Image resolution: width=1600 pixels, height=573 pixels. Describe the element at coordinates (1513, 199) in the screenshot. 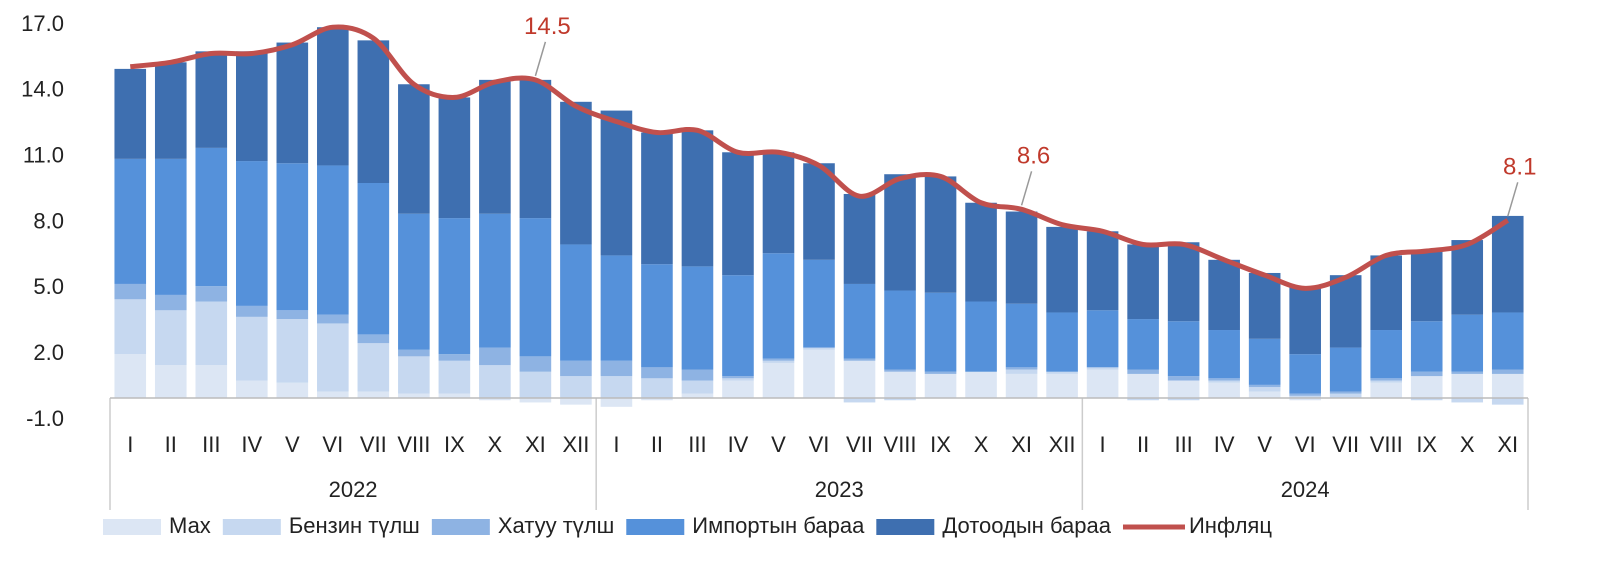

I see `annotation-leader` at that location.